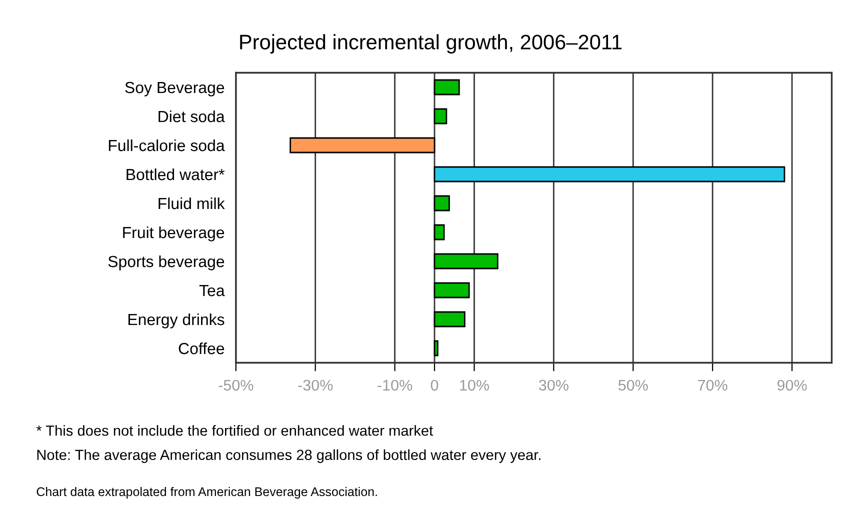  I want to click on x-tick-label: 0, so click(434, 385).